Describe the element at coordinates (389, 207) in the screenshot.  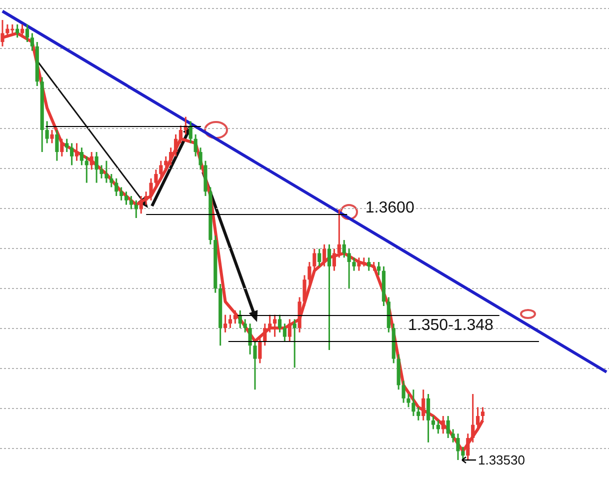
I see `annotation: 1.3600` at that location.